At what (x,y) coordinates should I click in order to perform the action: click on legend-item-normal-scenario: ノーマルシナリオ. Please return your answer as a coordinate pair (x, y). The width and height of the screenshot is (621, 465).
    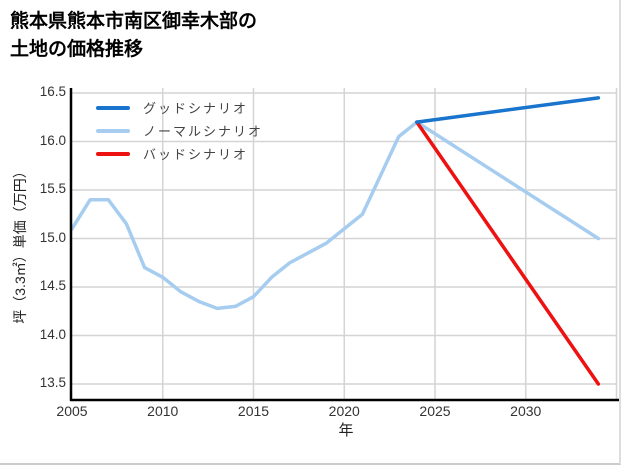
    Looking at the image, I should click on (179, 130).